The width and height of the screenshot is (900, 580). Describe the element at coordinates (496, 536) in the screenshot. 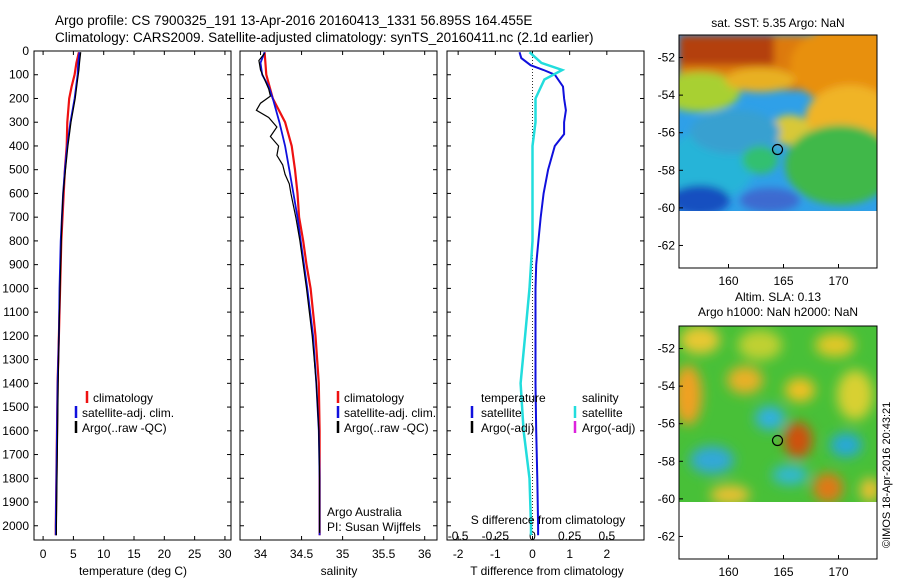

I see `salinity-difference-tick-label: -0.25` at that location.